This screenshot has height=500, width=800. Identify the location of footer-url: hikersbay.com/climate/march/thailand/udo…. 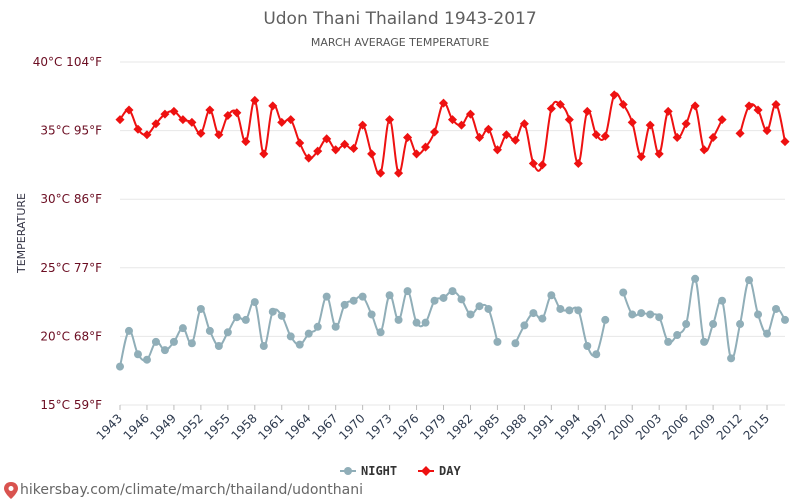
(191, 490).